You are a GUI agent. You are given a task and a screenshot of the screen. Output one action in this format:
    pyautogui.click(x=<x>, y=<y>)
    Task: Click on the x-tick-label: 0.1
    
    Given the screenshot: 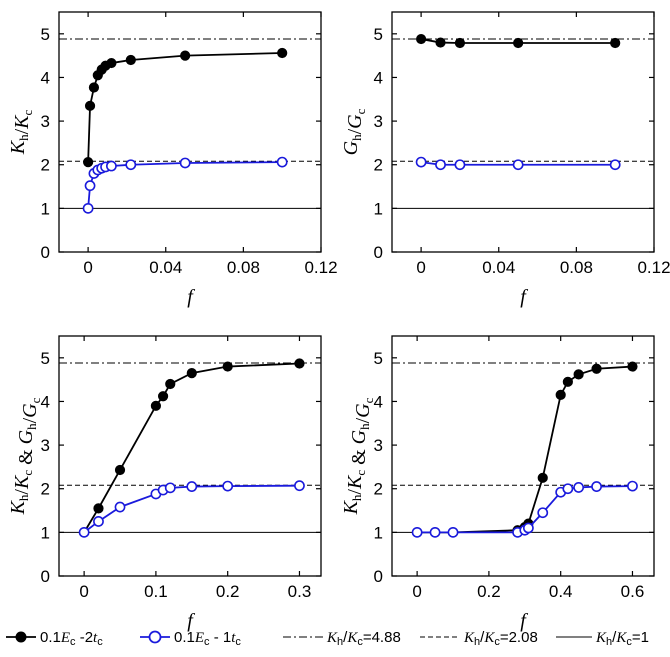 What is the action you would take?
    pyautogui.click(x=156, y=591)
    